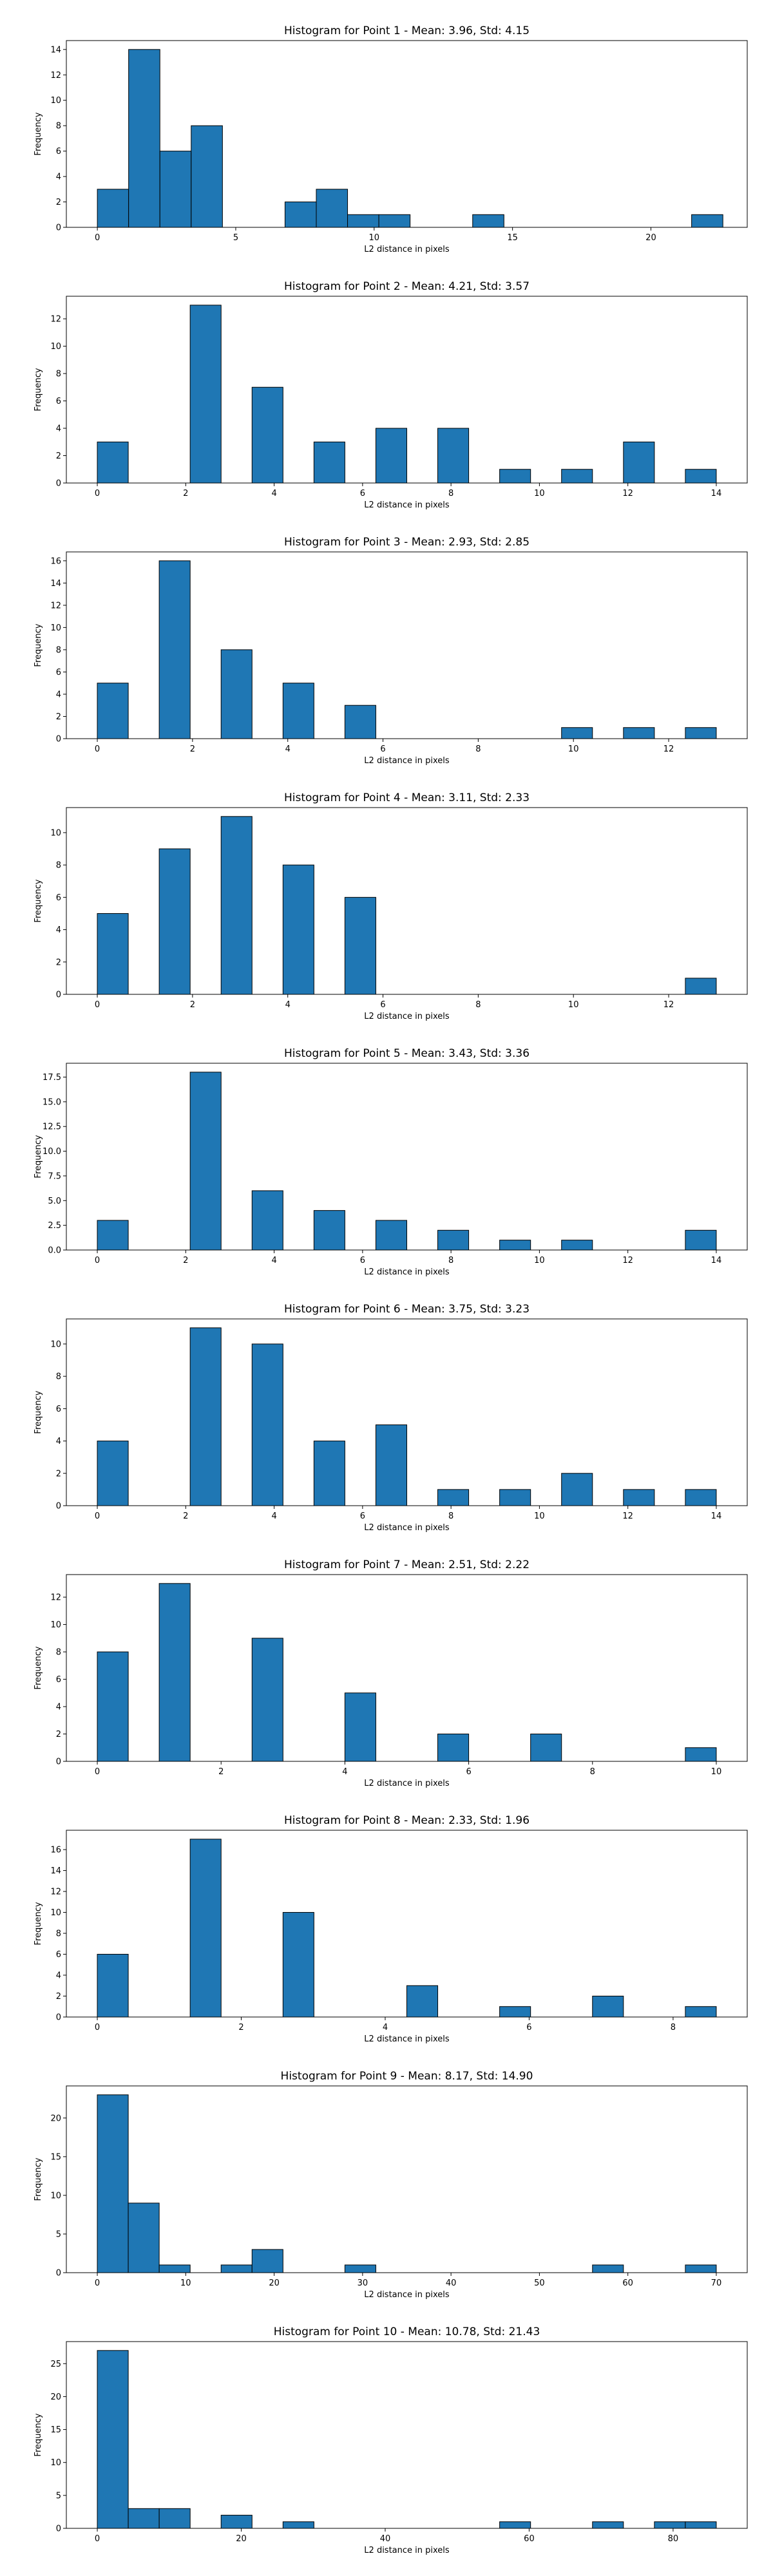 This screenshot has height=2576, width=773. I want to click on x-tick-label: 60, so click(529, 2539).